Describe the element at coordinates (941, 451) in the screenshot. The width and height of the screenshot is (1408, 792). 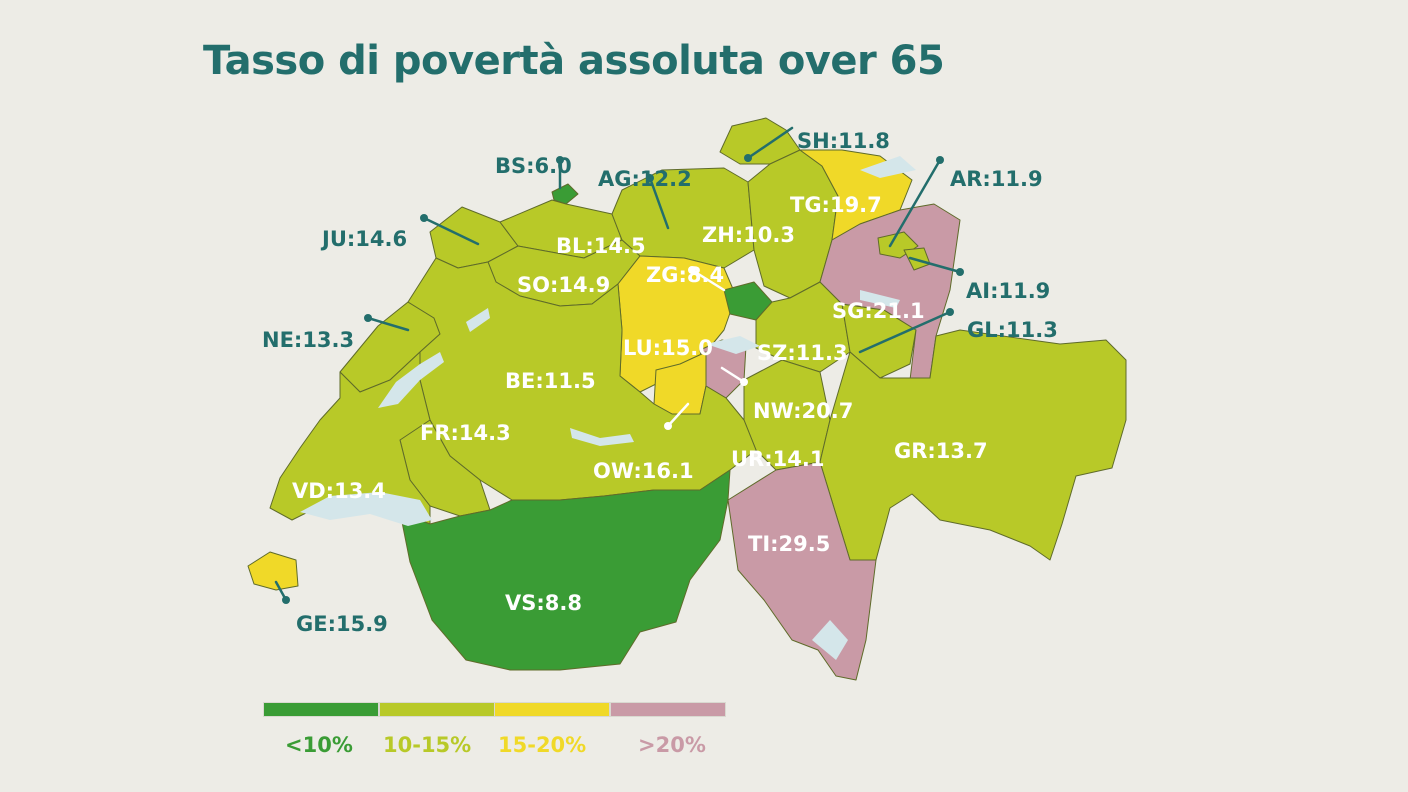
I see `canton-label-gr: GR:13.7` at that location.